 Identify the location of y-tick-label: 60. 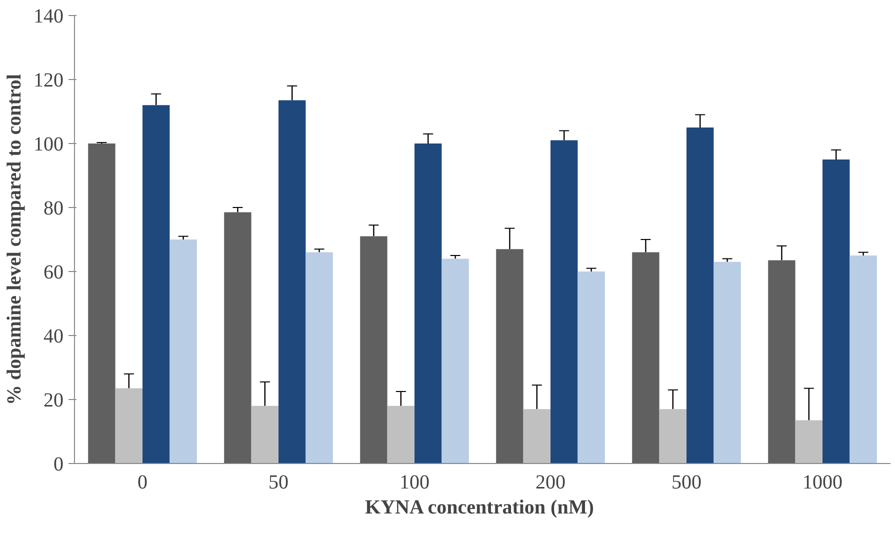
(54, 273).